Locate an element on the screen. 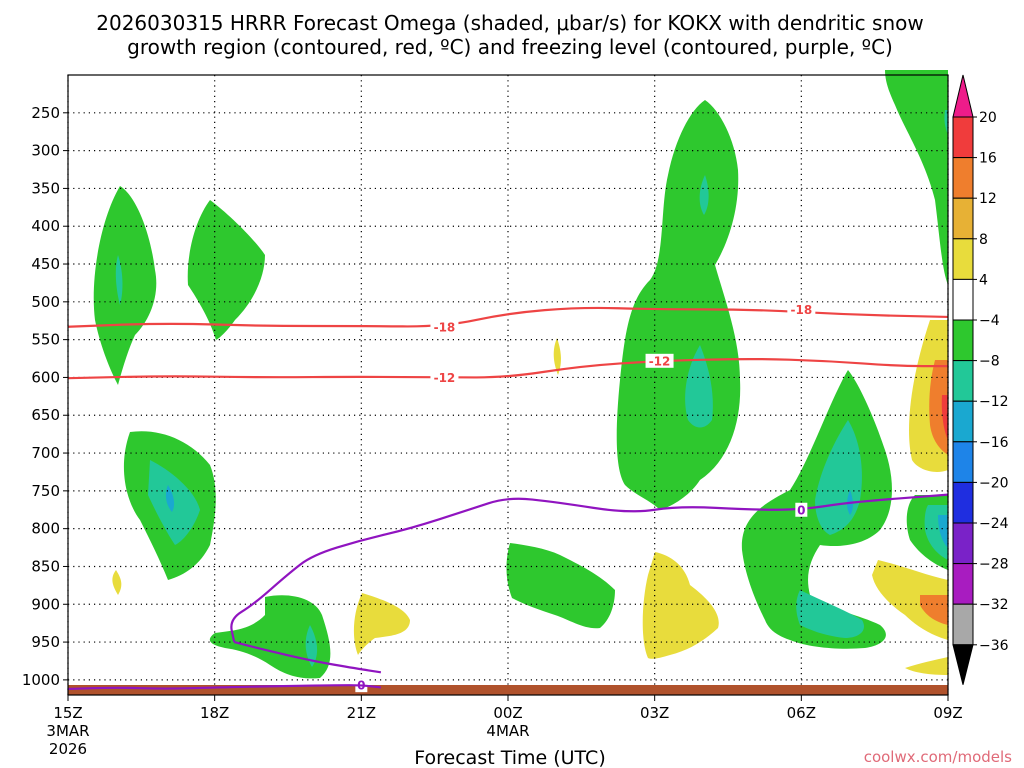 This screenshot has width=1024, height=768. y-tick-label: 350 is located at coordinates (45, 188).